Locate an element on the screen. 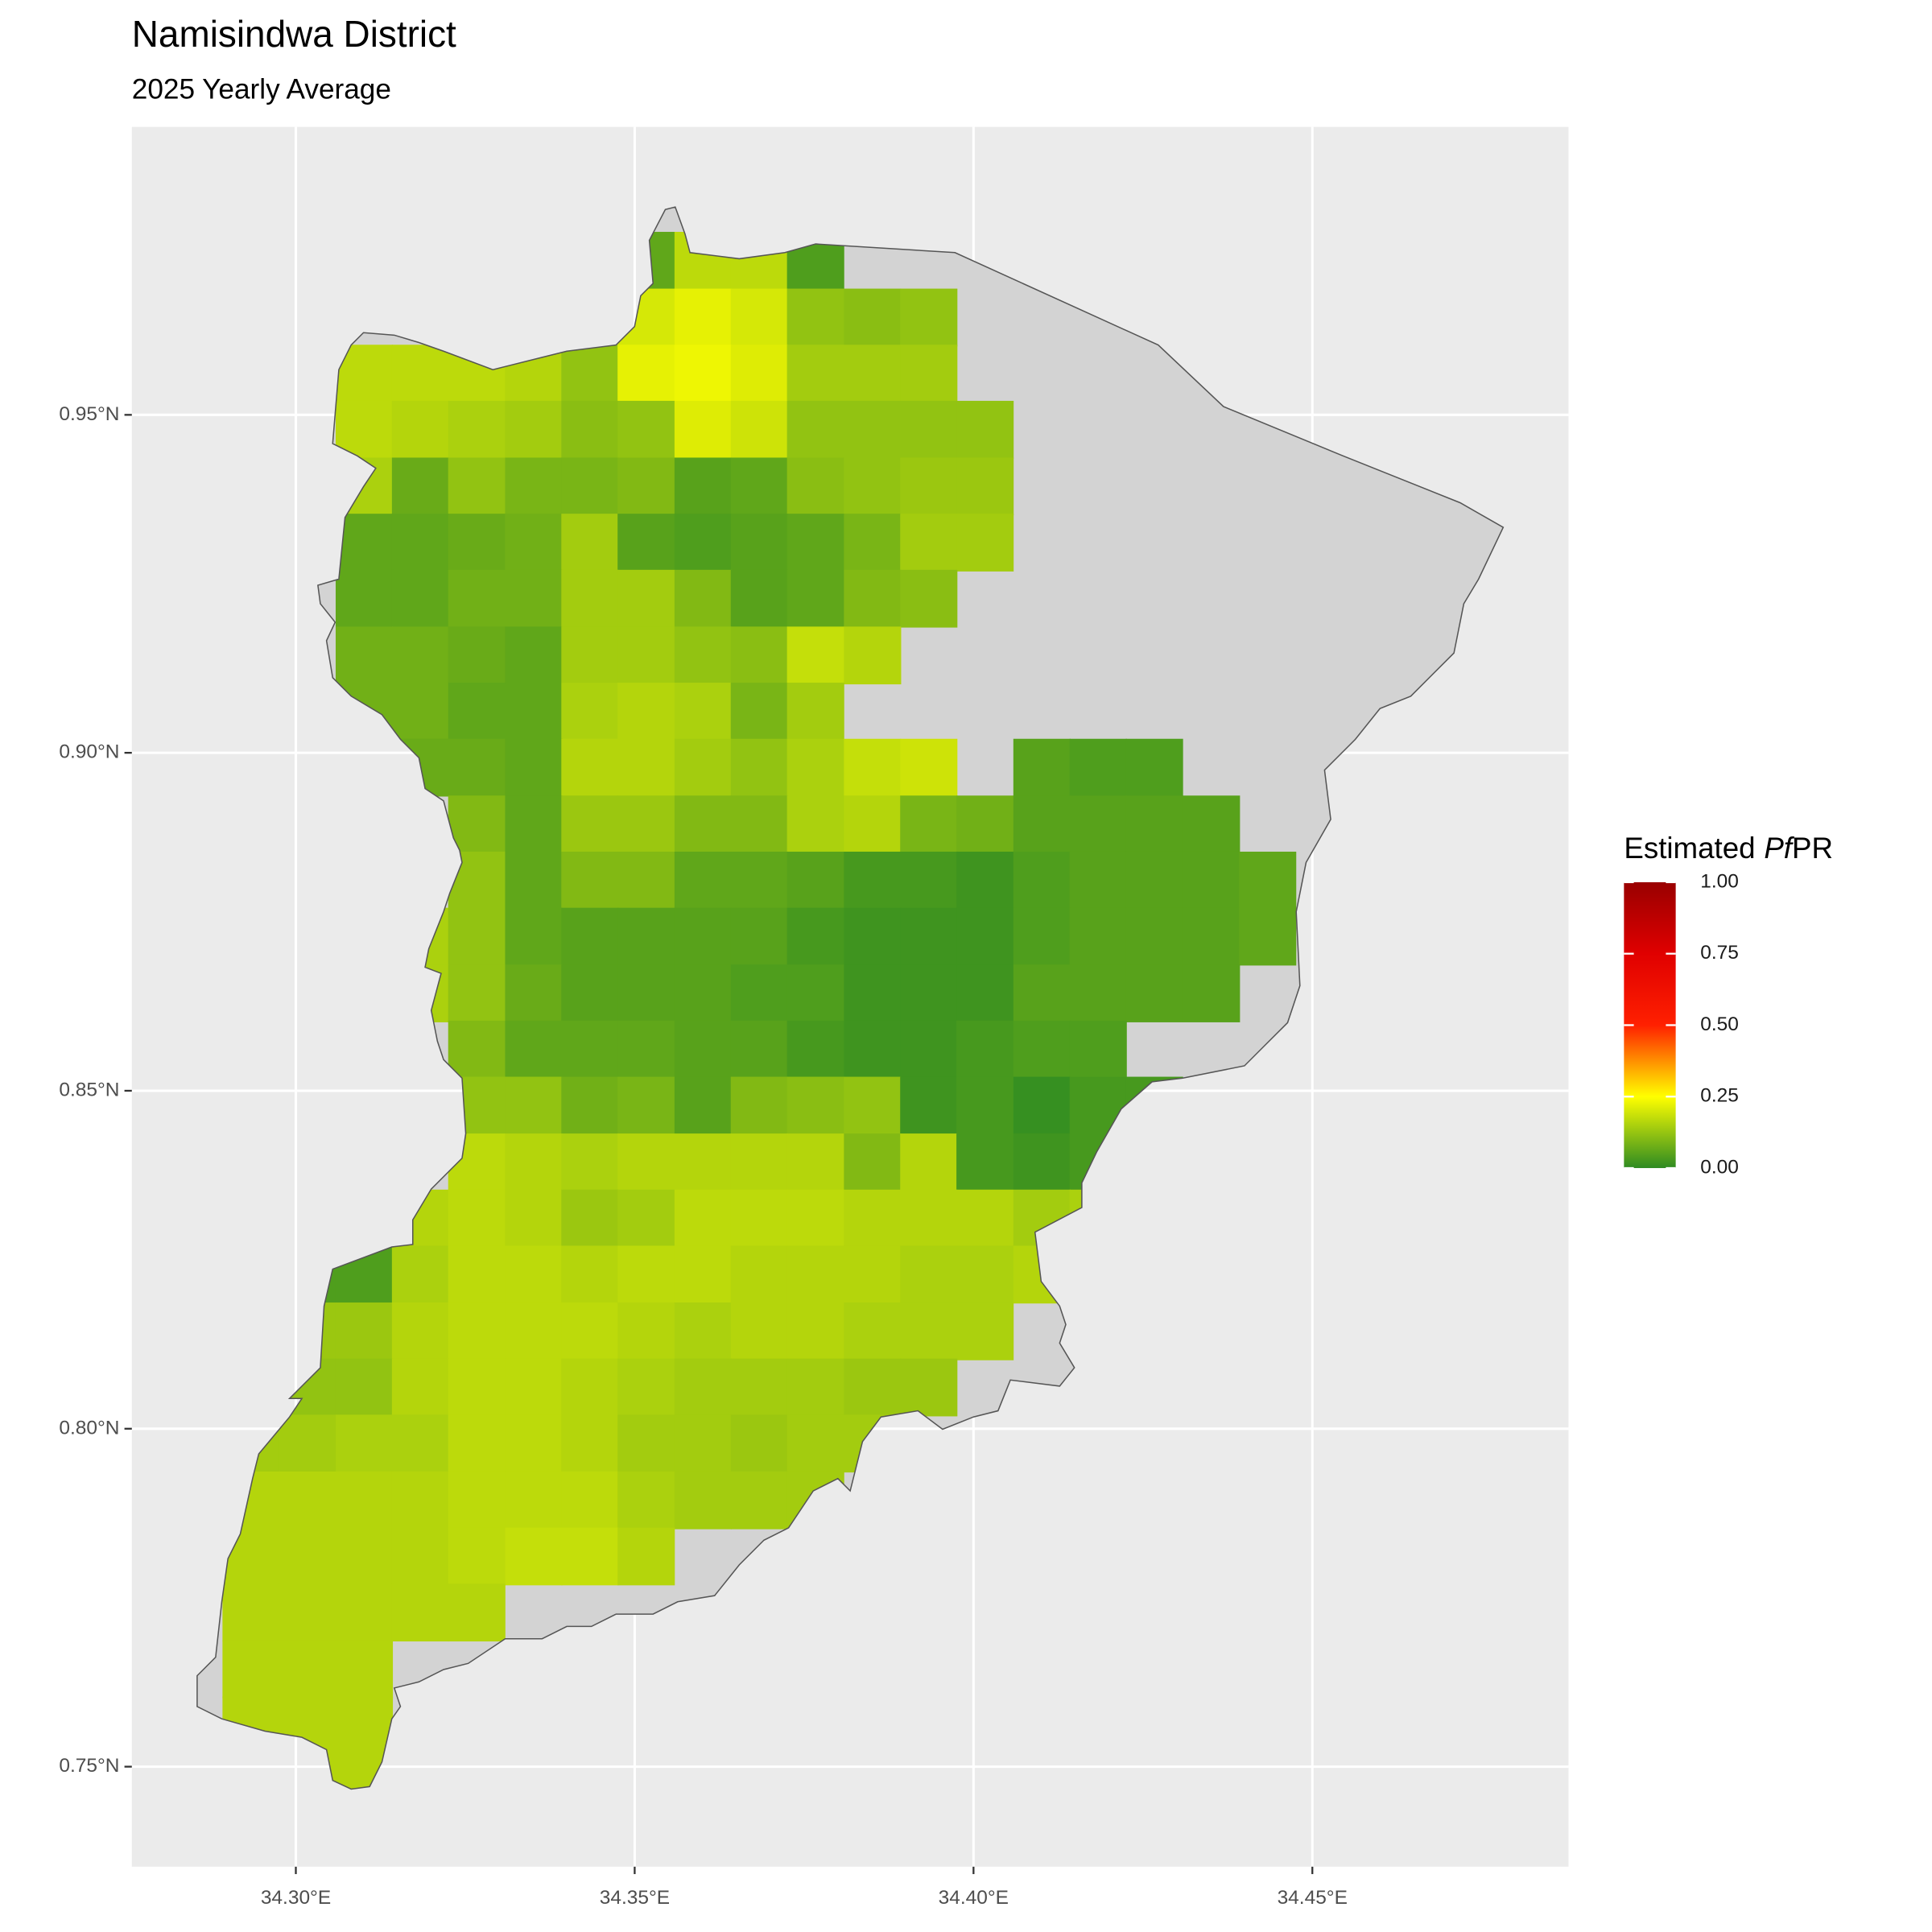 This screenshot has height=1932, width=1932. chart-title: Namisindwa District is located at coordinates (294, 34).